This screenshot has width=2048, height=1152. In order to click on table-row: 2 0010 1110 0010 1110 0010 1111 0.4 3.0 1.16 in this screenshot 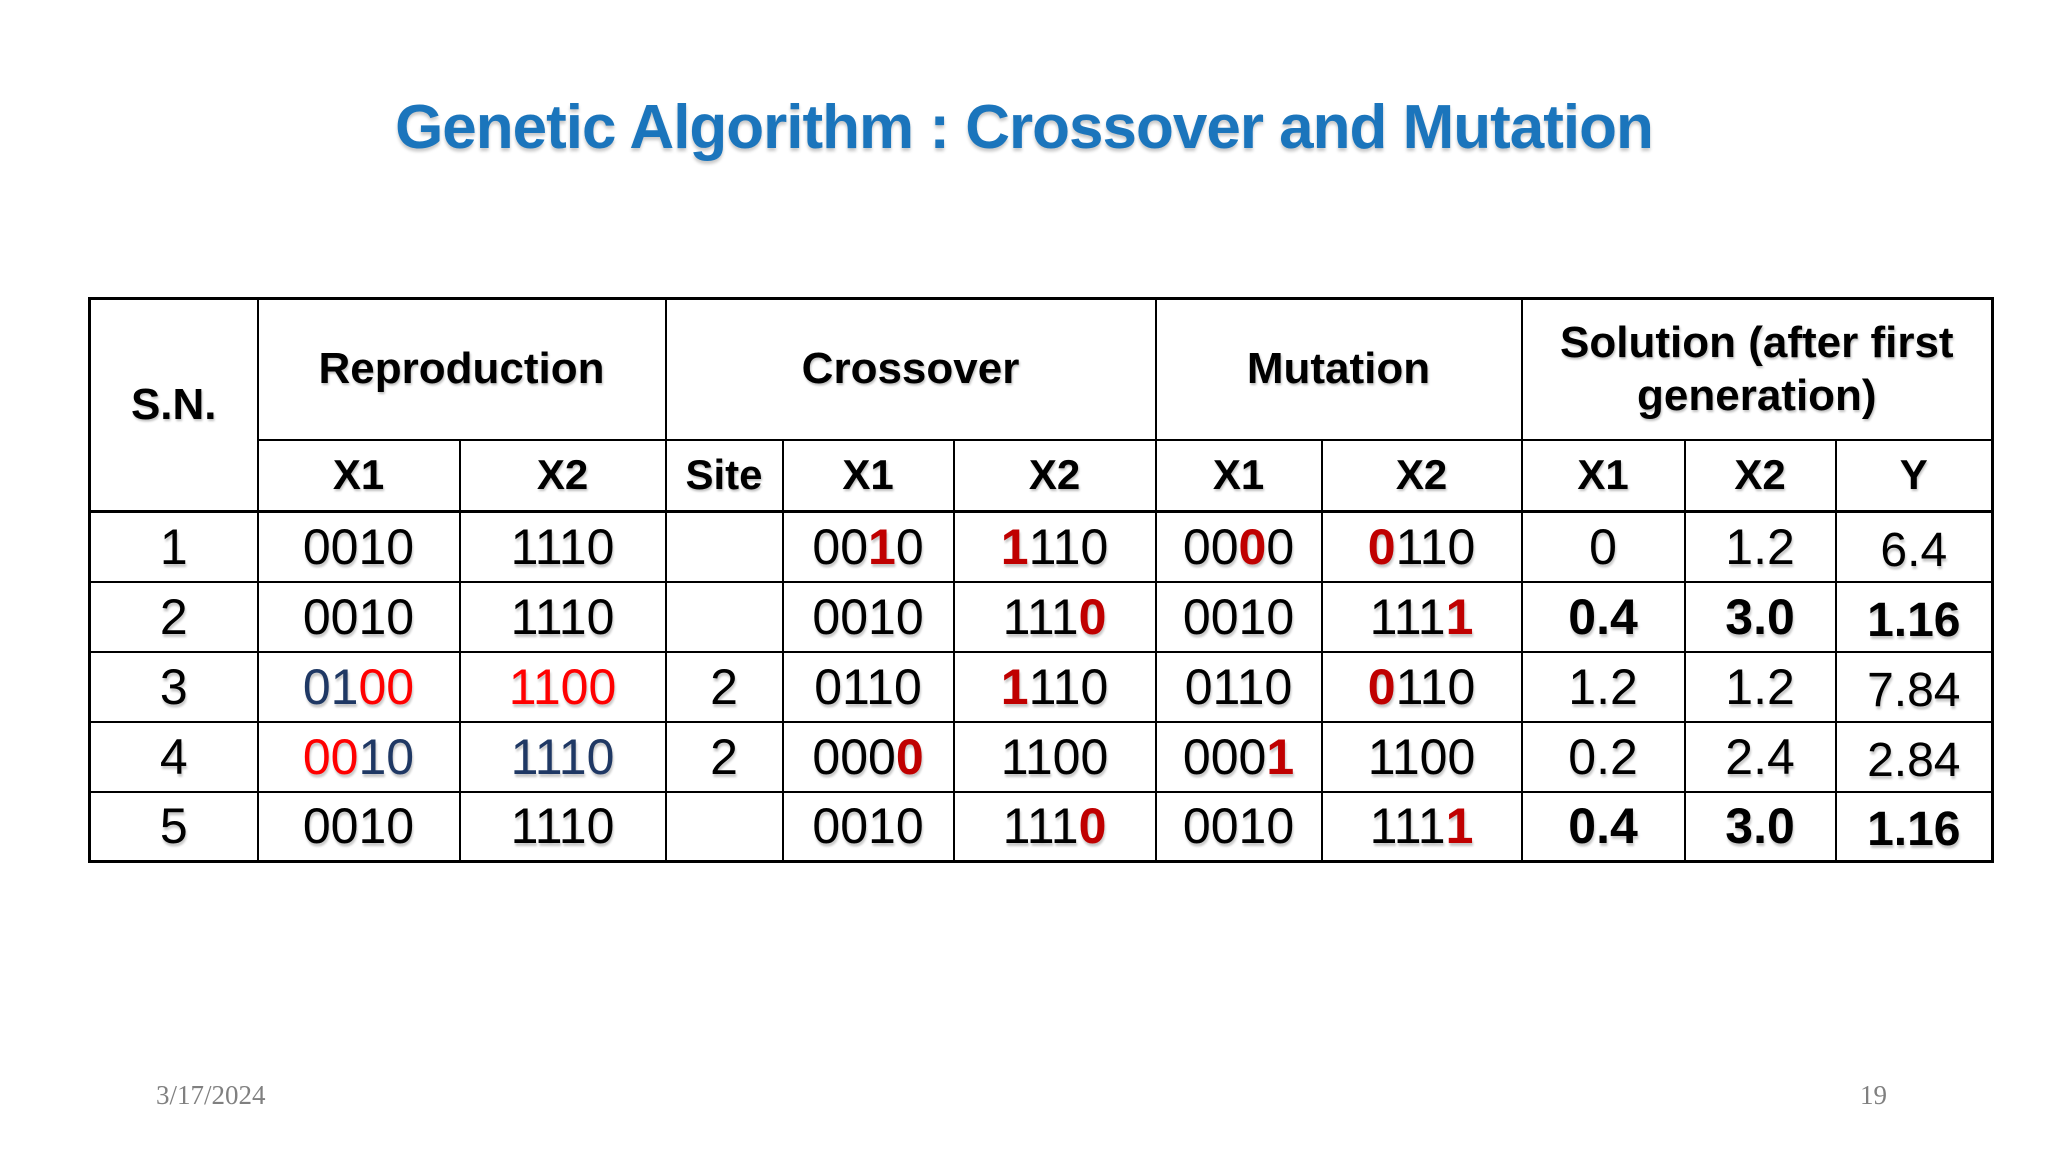, I will do `click(1041, 616)`.